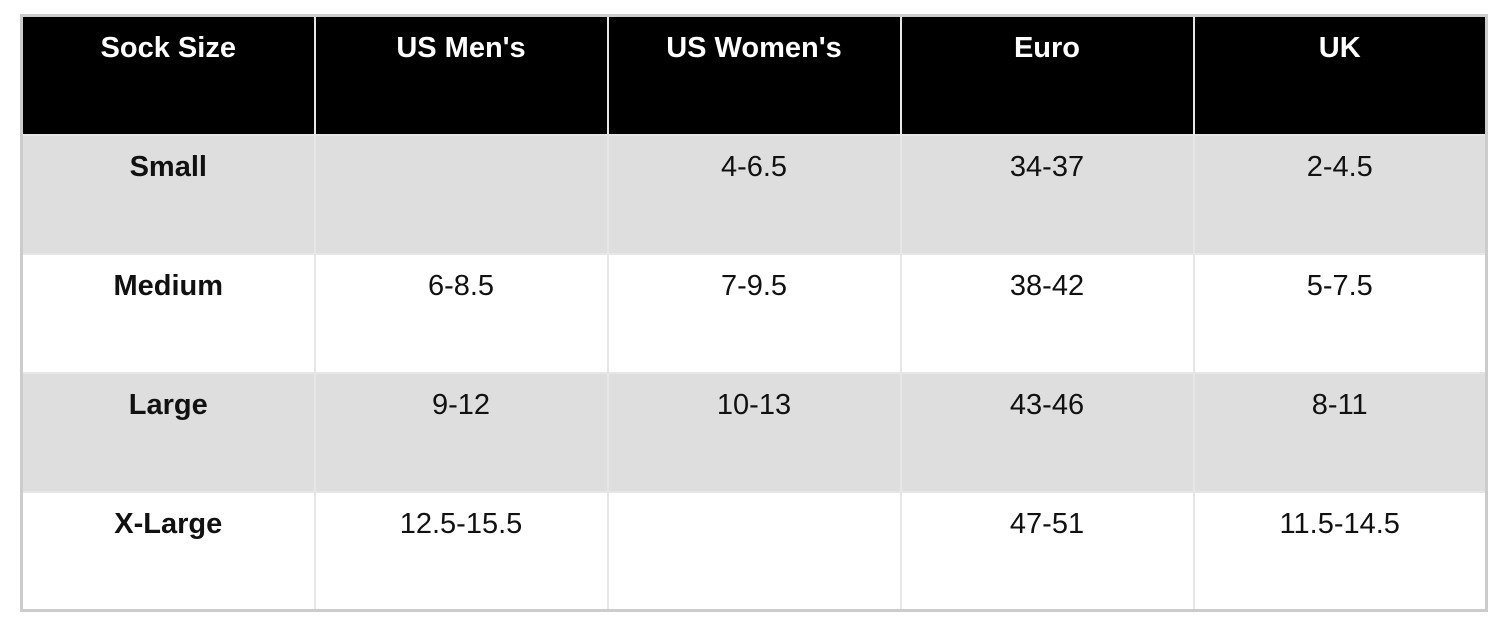 Image resolution: width=1500 pixels, height=630 pixels. What do you see at coordinates (1340, 194) in the screenshot?
I see `cell-small-uk: 2-4.5` at bounding box center [1340, 194].